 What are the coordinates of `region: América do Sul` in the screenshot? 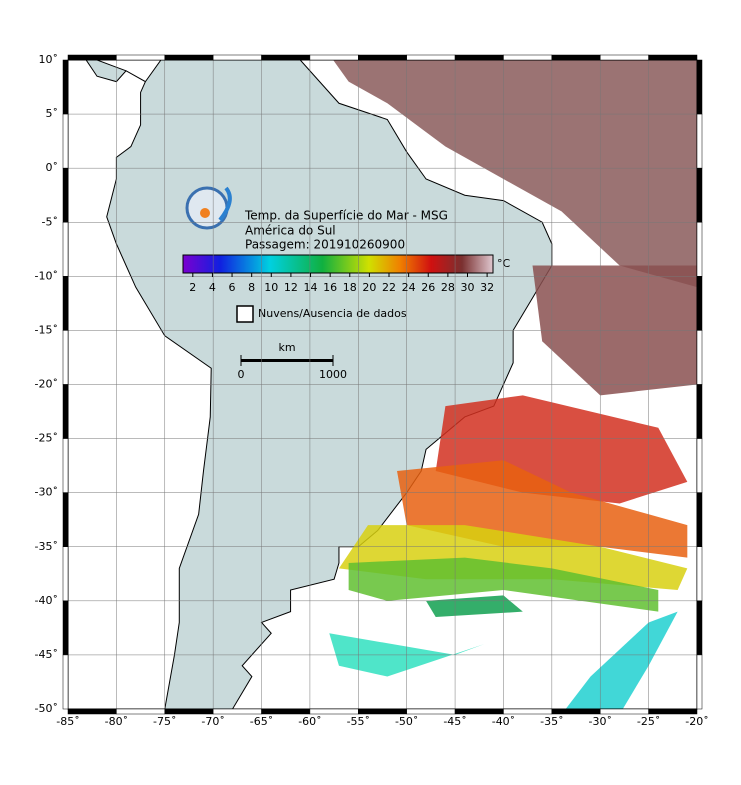 It's located at (290, 231).